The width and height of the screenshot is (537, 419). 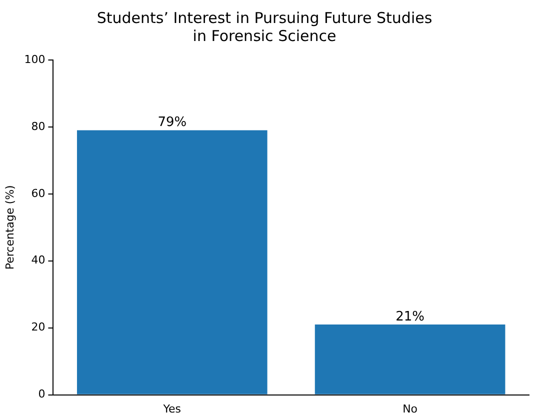 What do you see at coordinates (410, 316) in the screenshot?
I see `data-label: 21%` at bounding box center [410, 316].